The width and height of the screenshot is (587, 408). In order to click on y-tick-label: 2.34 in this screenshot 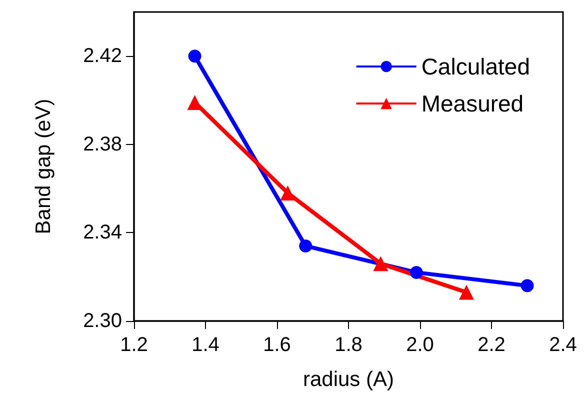, I will do `click(102, 233)`.